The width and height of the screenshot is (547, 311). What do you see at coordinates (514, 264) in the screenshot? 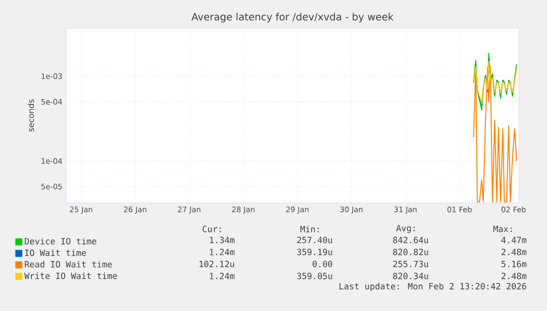
I see `text: 5.16m` at bounding box center [514, 264].